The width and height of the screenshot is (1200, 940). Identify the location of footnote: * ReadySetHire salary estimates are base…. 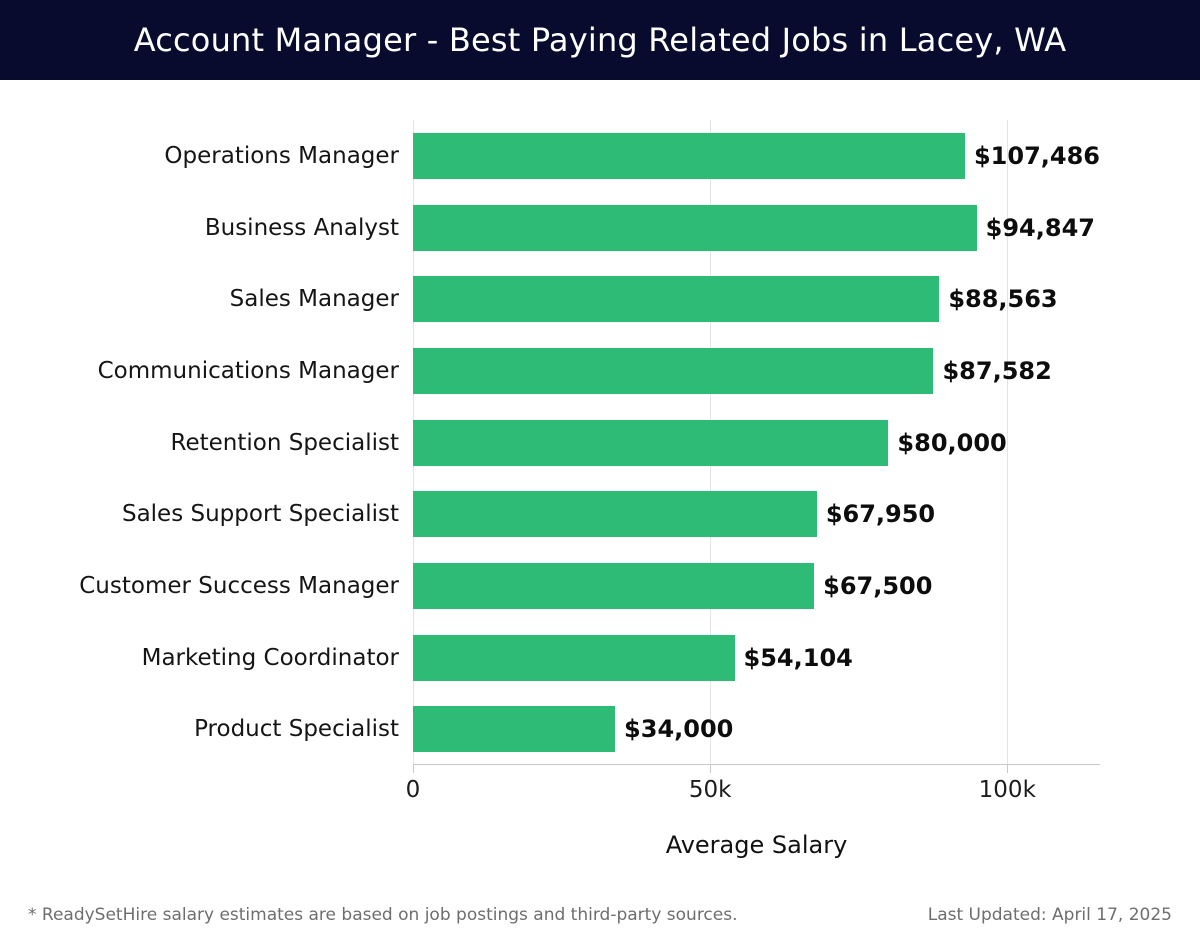
(383, 915).